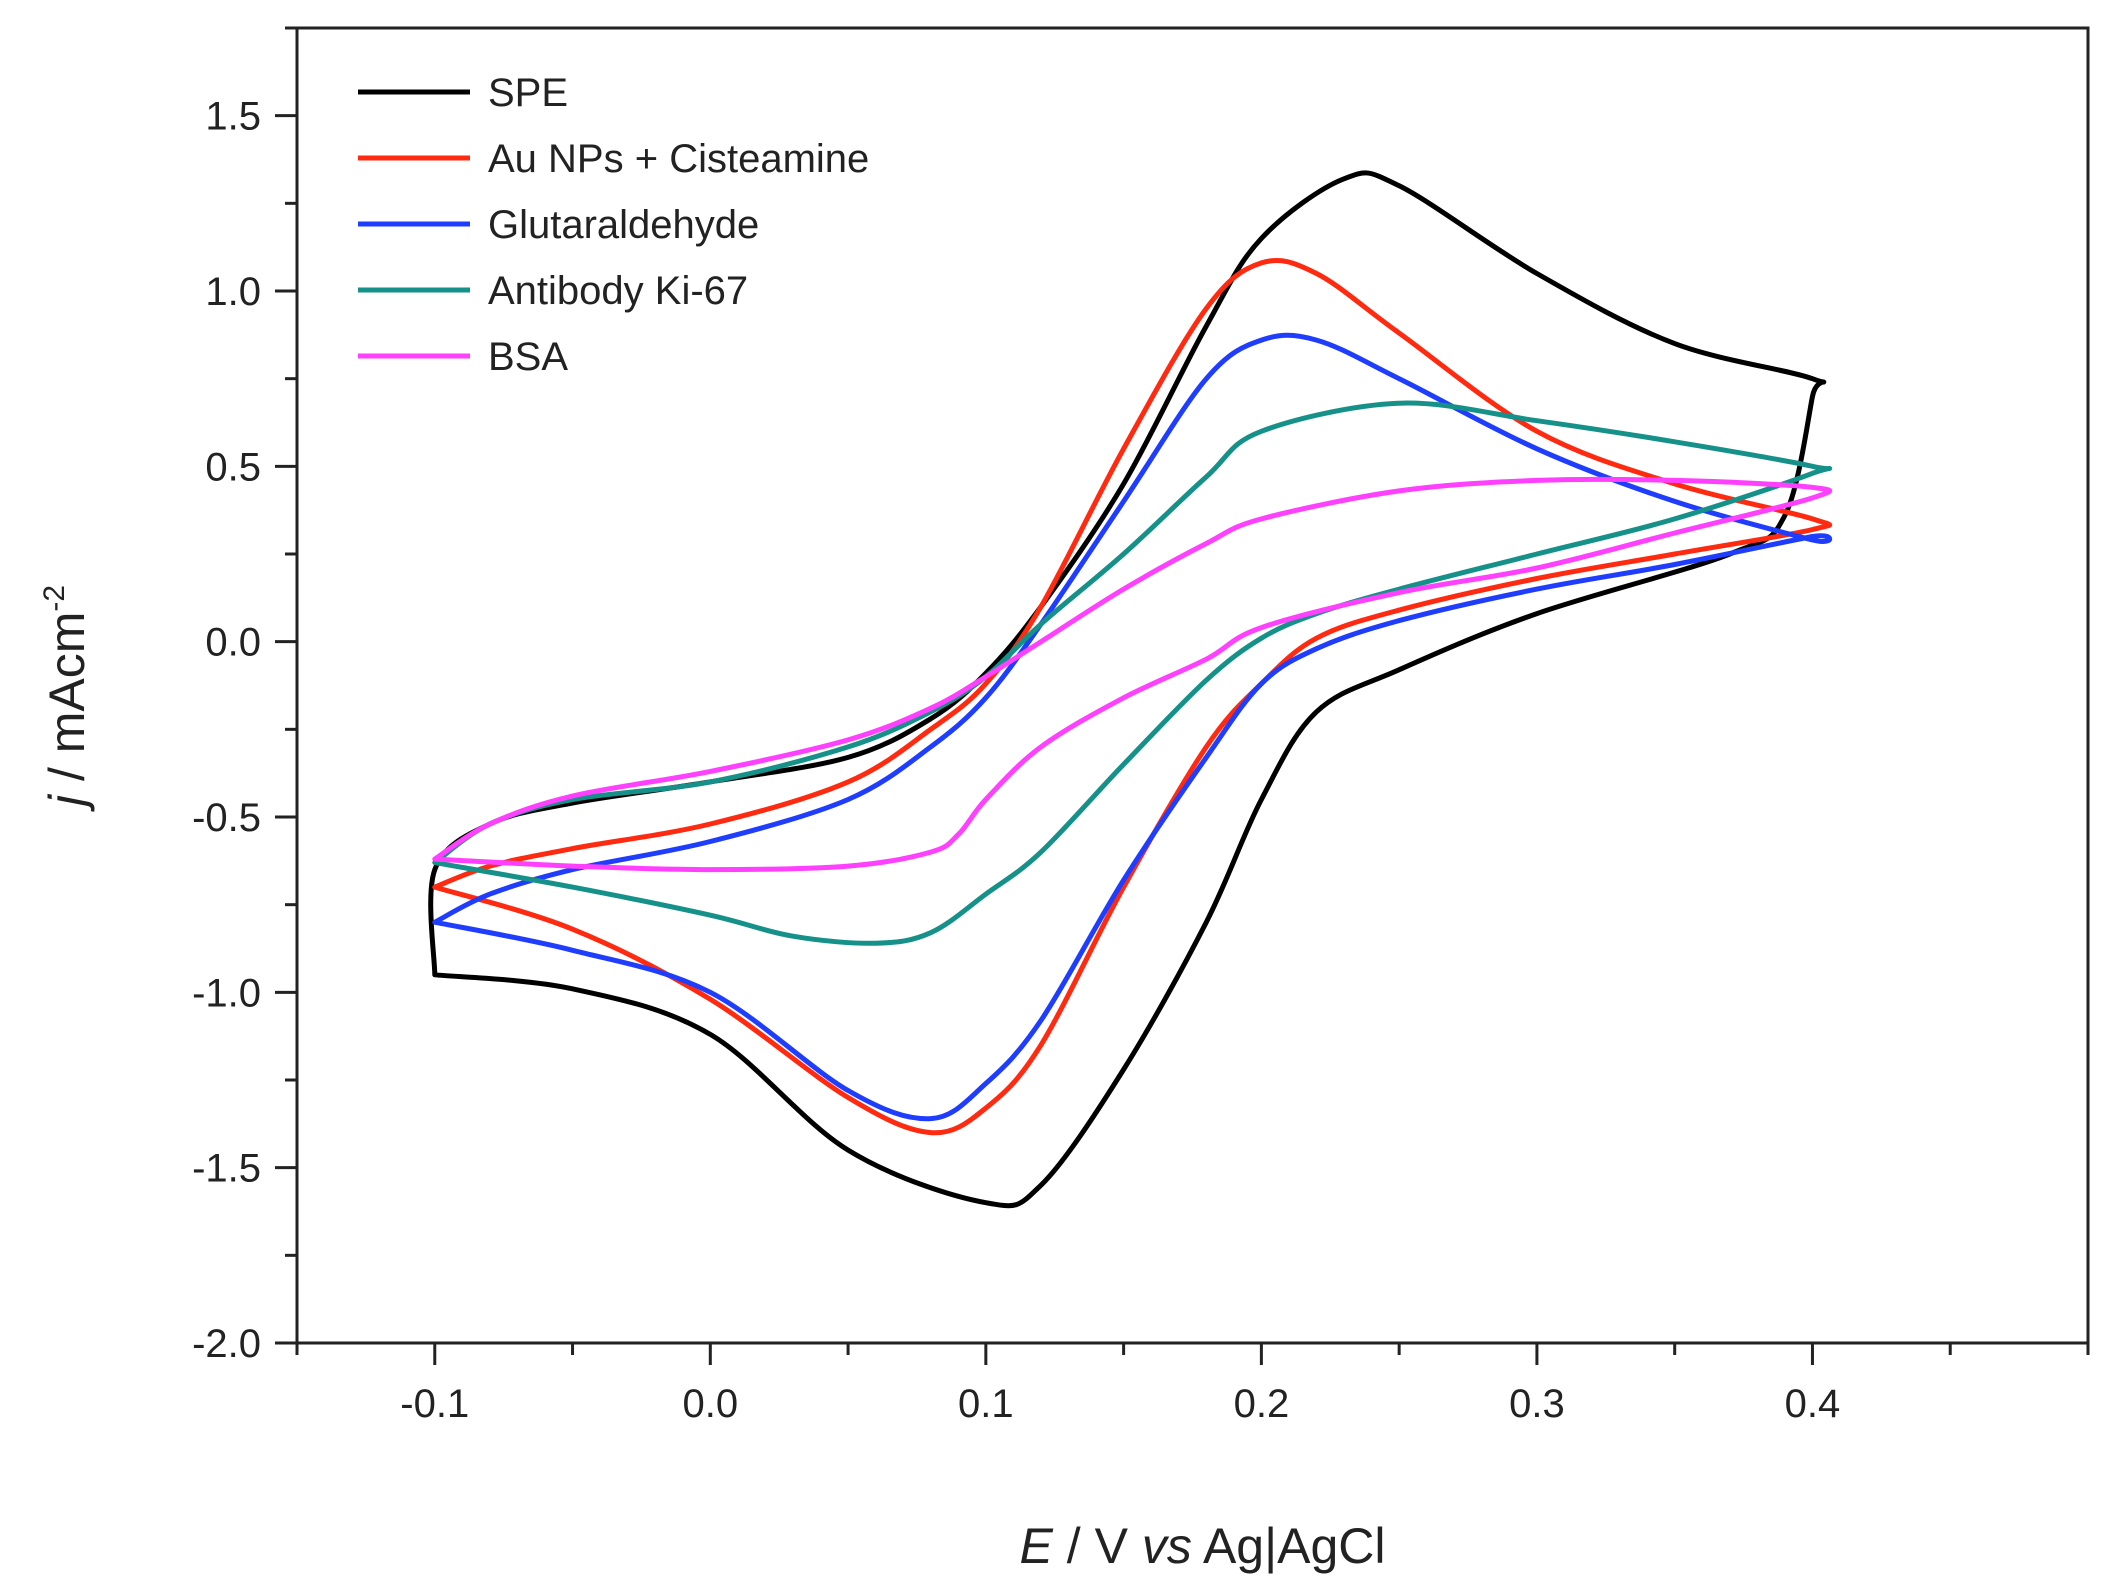 The height and width of the screenshot is (1592, 2104). What do you see at coordinates (528, 93) in the screenshot?
I see `legend-label-spe: SPE` at bounding box center [528, 93].